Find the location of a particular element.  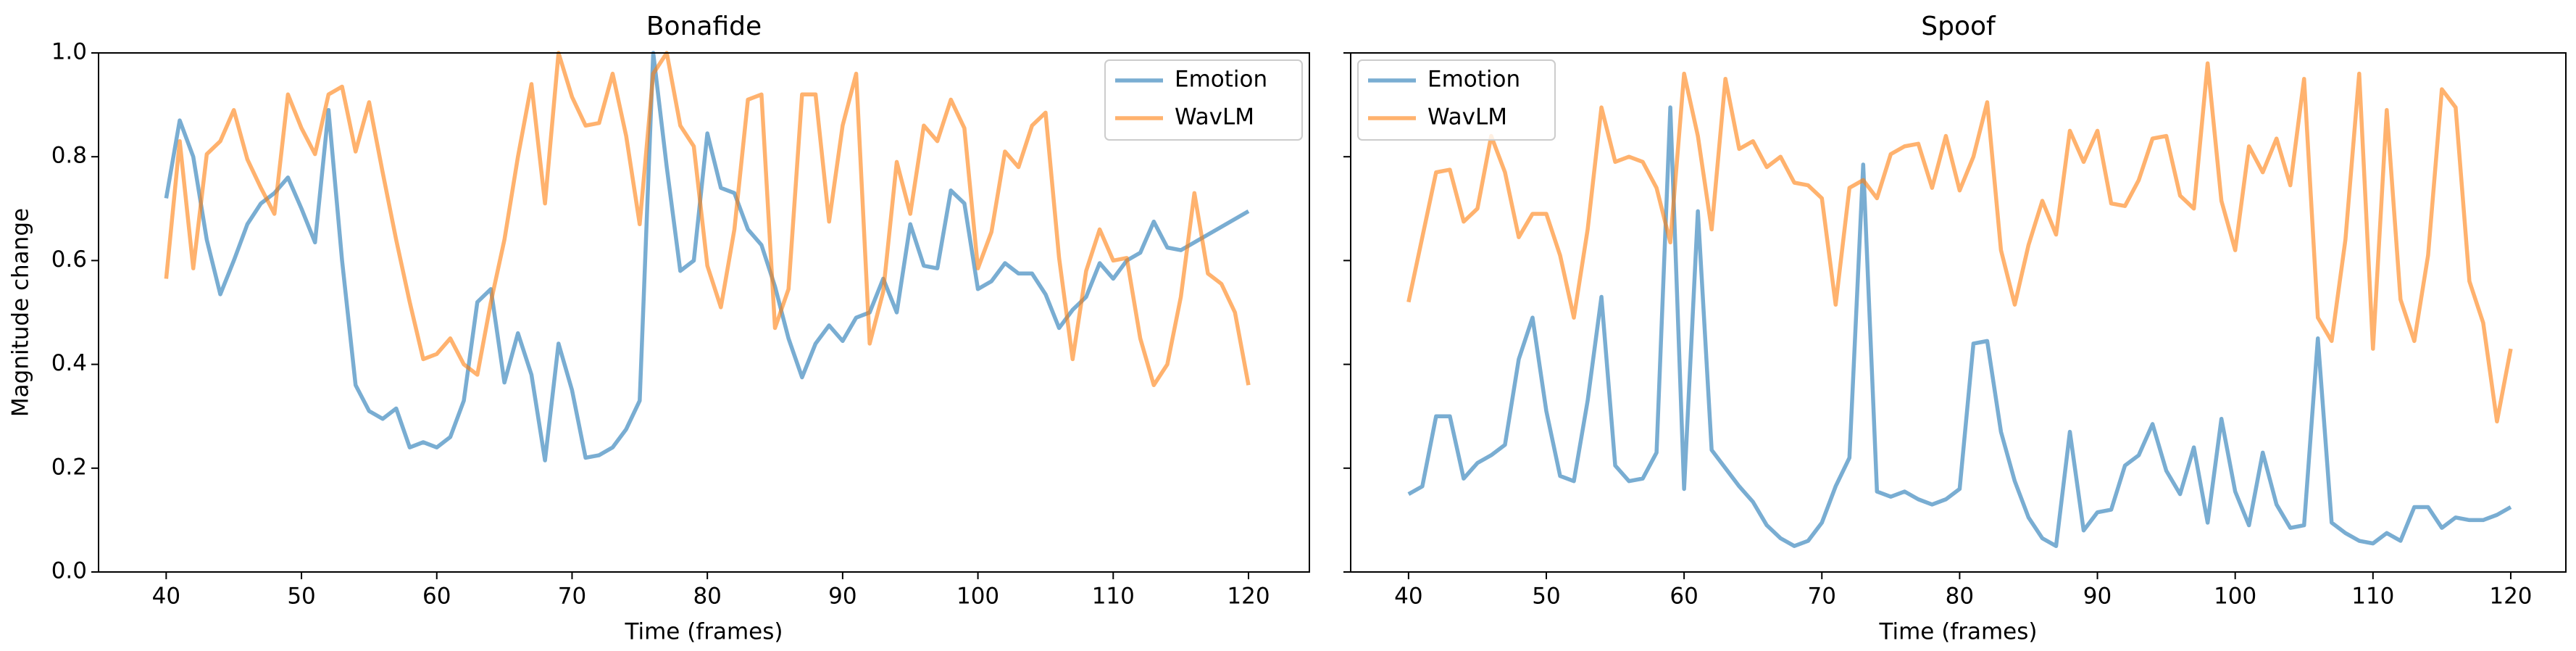

y-tick-label: 0.2 is located at coordinates (69, 467).